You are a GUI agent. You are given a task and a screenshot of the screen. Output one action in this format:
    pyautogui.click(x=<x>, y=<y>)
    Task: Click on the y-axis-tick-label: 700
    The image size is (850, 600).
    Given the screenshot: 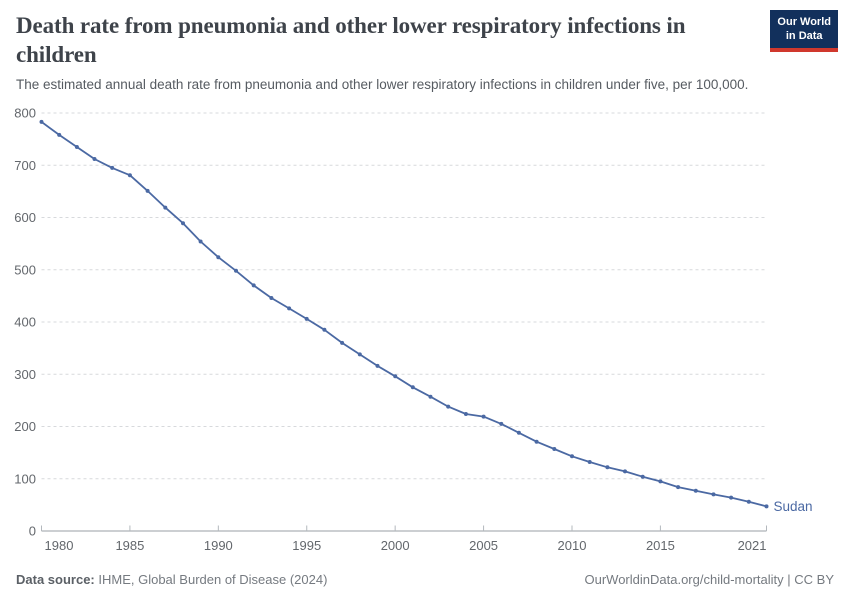 What is the action you would take?
    pyautogui.click(x=25, y=165)
    